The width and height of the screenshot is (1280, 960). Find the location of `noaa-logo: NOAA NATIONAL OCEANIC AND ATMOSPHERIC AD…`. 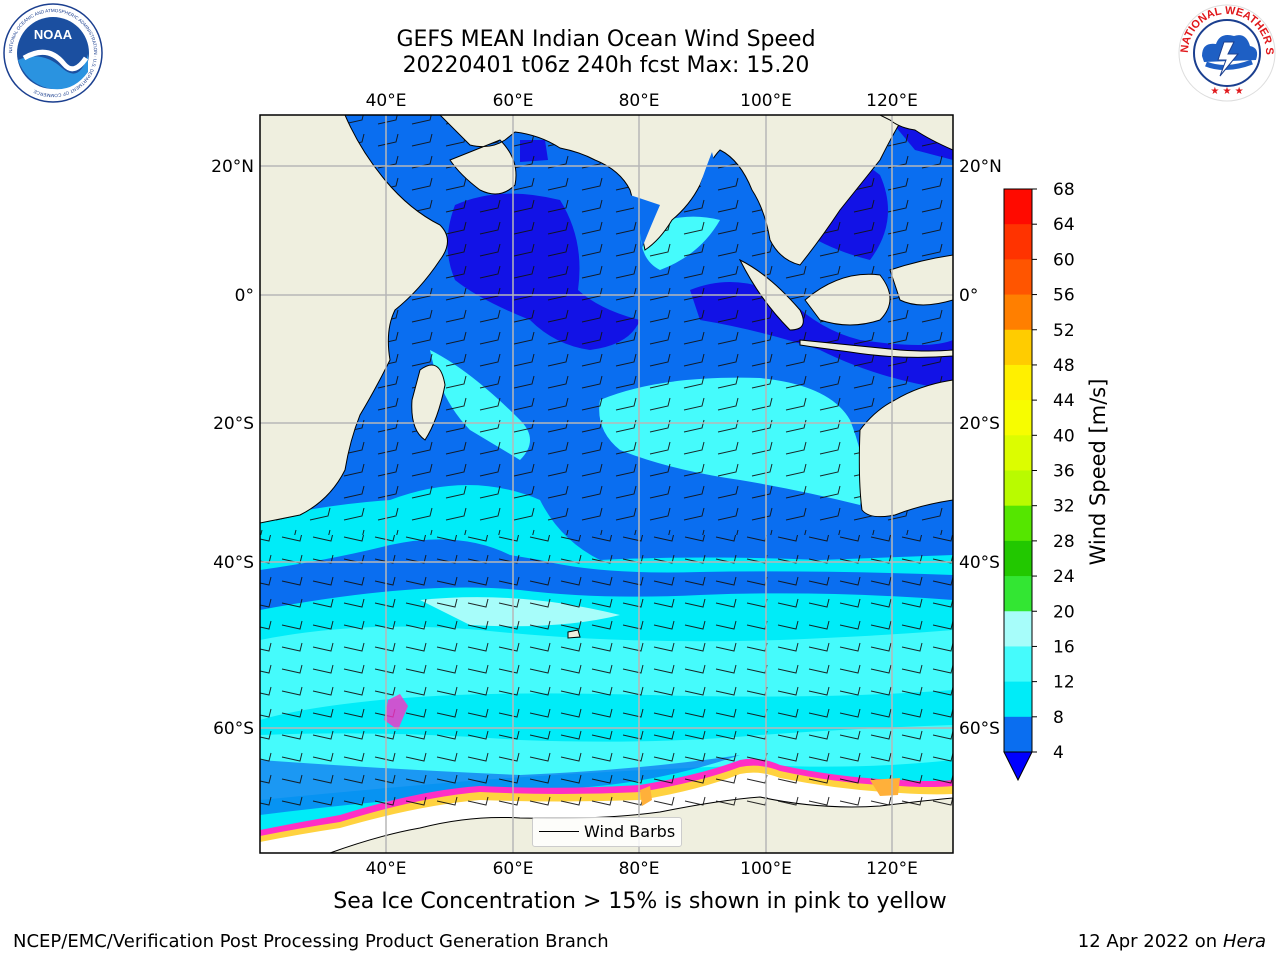

noaa-logo: NOAA NATIONAL OCEANIC AND ATMOSPHERIC AD… is located at coordinates (53, 53).